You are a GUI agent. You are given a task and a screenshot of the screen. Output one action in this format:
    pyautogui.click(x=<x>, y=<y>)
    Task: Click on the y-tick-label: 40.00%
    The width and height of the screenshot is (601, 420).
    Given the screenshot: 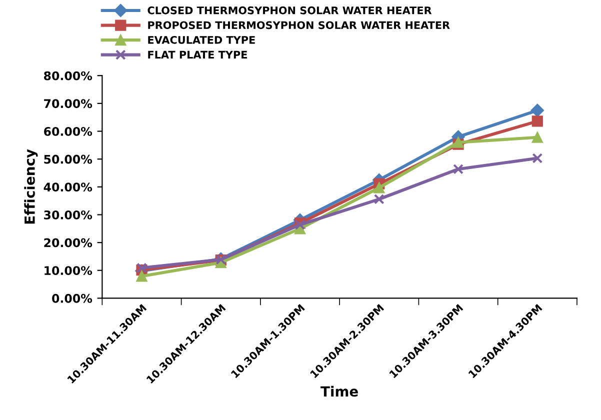 What is the action you would take?
    pyautogui.click(x=68, y=187)
    